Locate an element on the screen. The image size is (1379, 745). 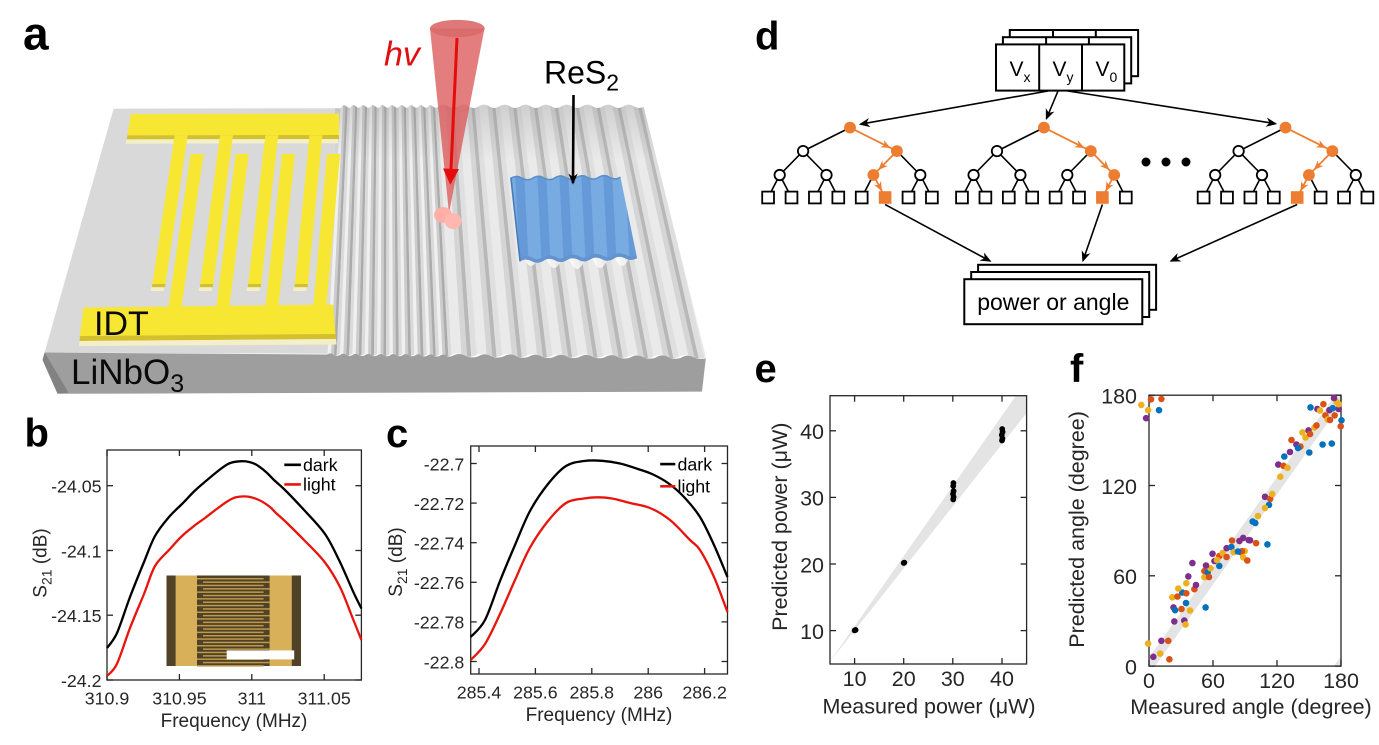
svg-text: b is located at coordinates (37, 434).